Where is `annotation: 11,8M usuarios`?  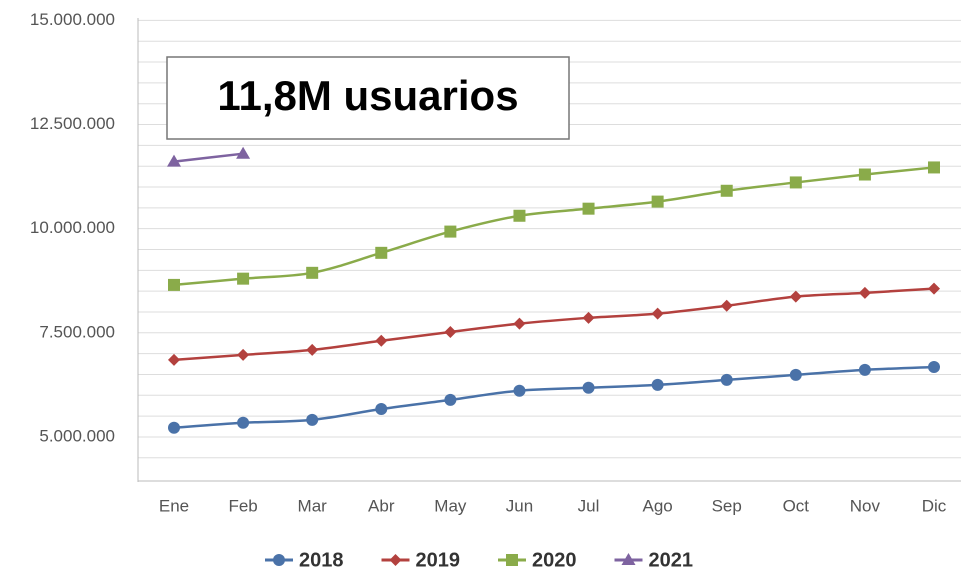
annotation: 11,8M usuarios is located at coordinates (367, 95).